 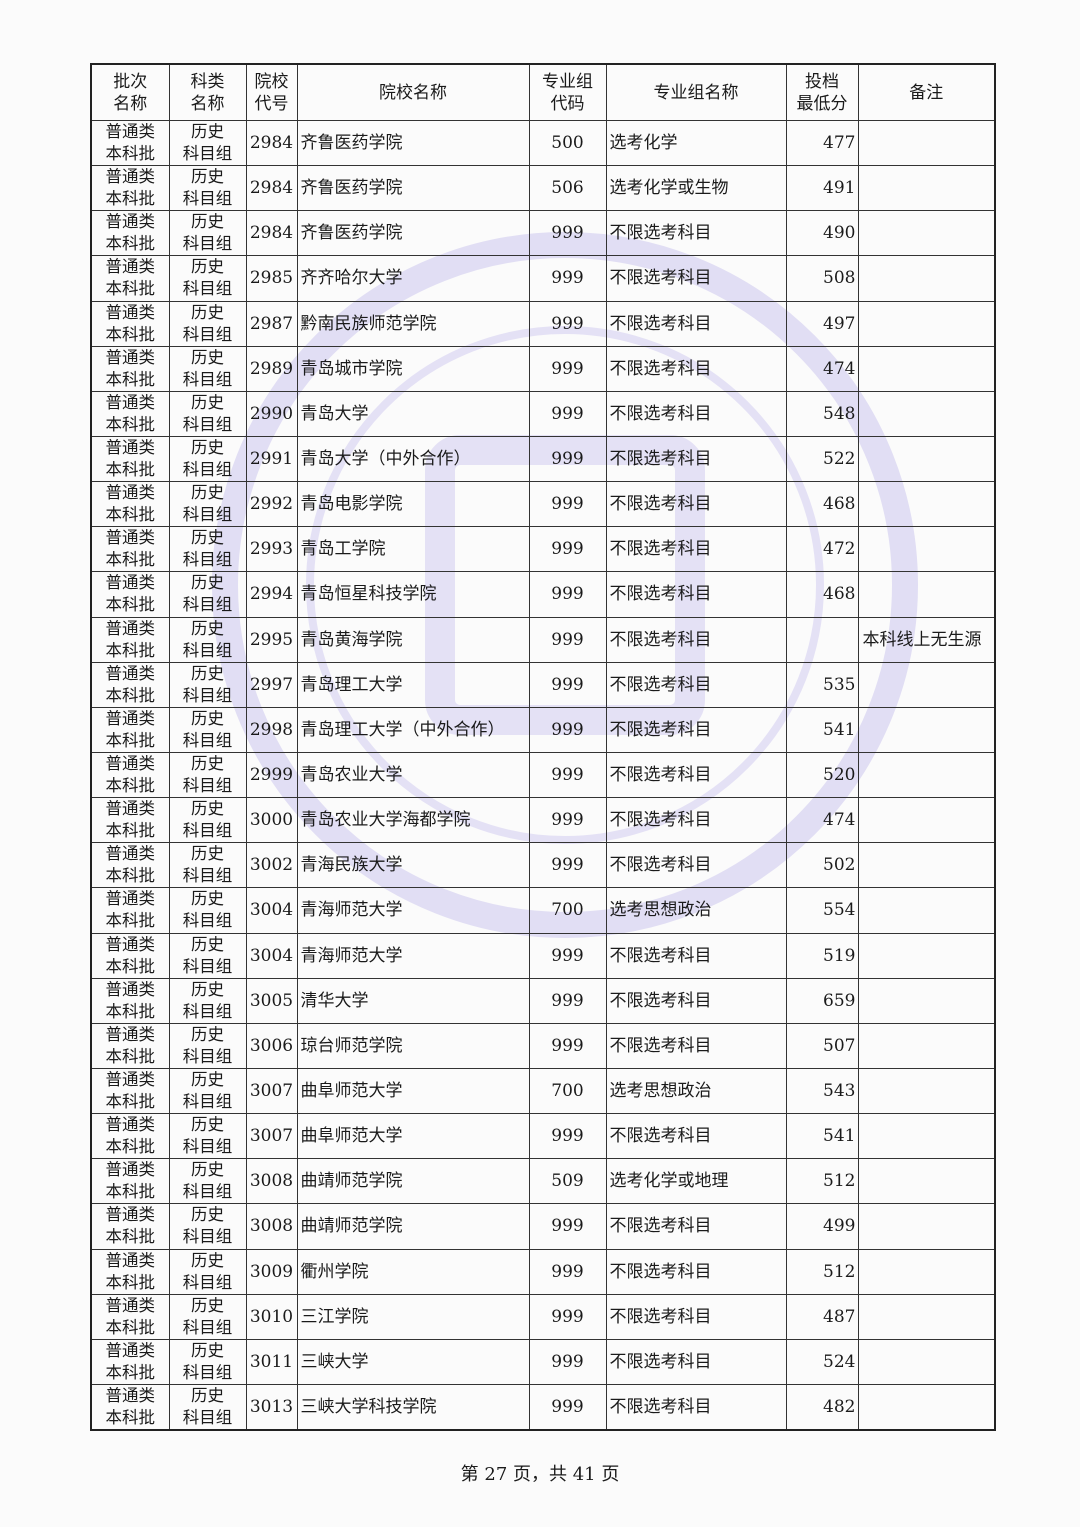 I want to click on cell-min-score, so click(x=822, y=639).